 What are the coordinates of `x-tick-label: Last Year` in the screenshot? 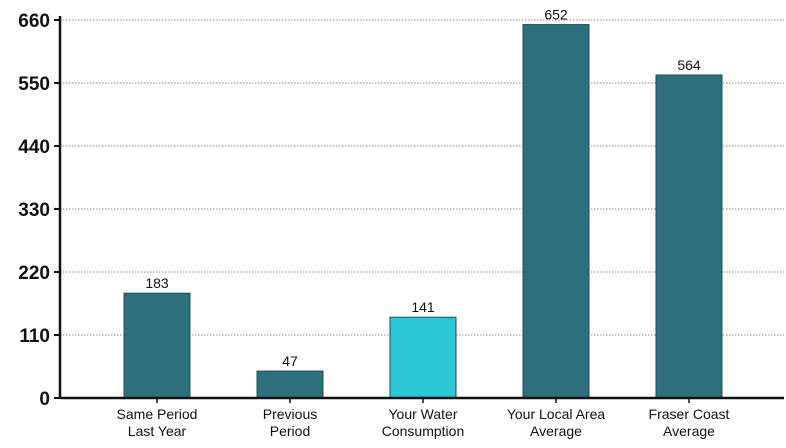 It's located at (157, 431).